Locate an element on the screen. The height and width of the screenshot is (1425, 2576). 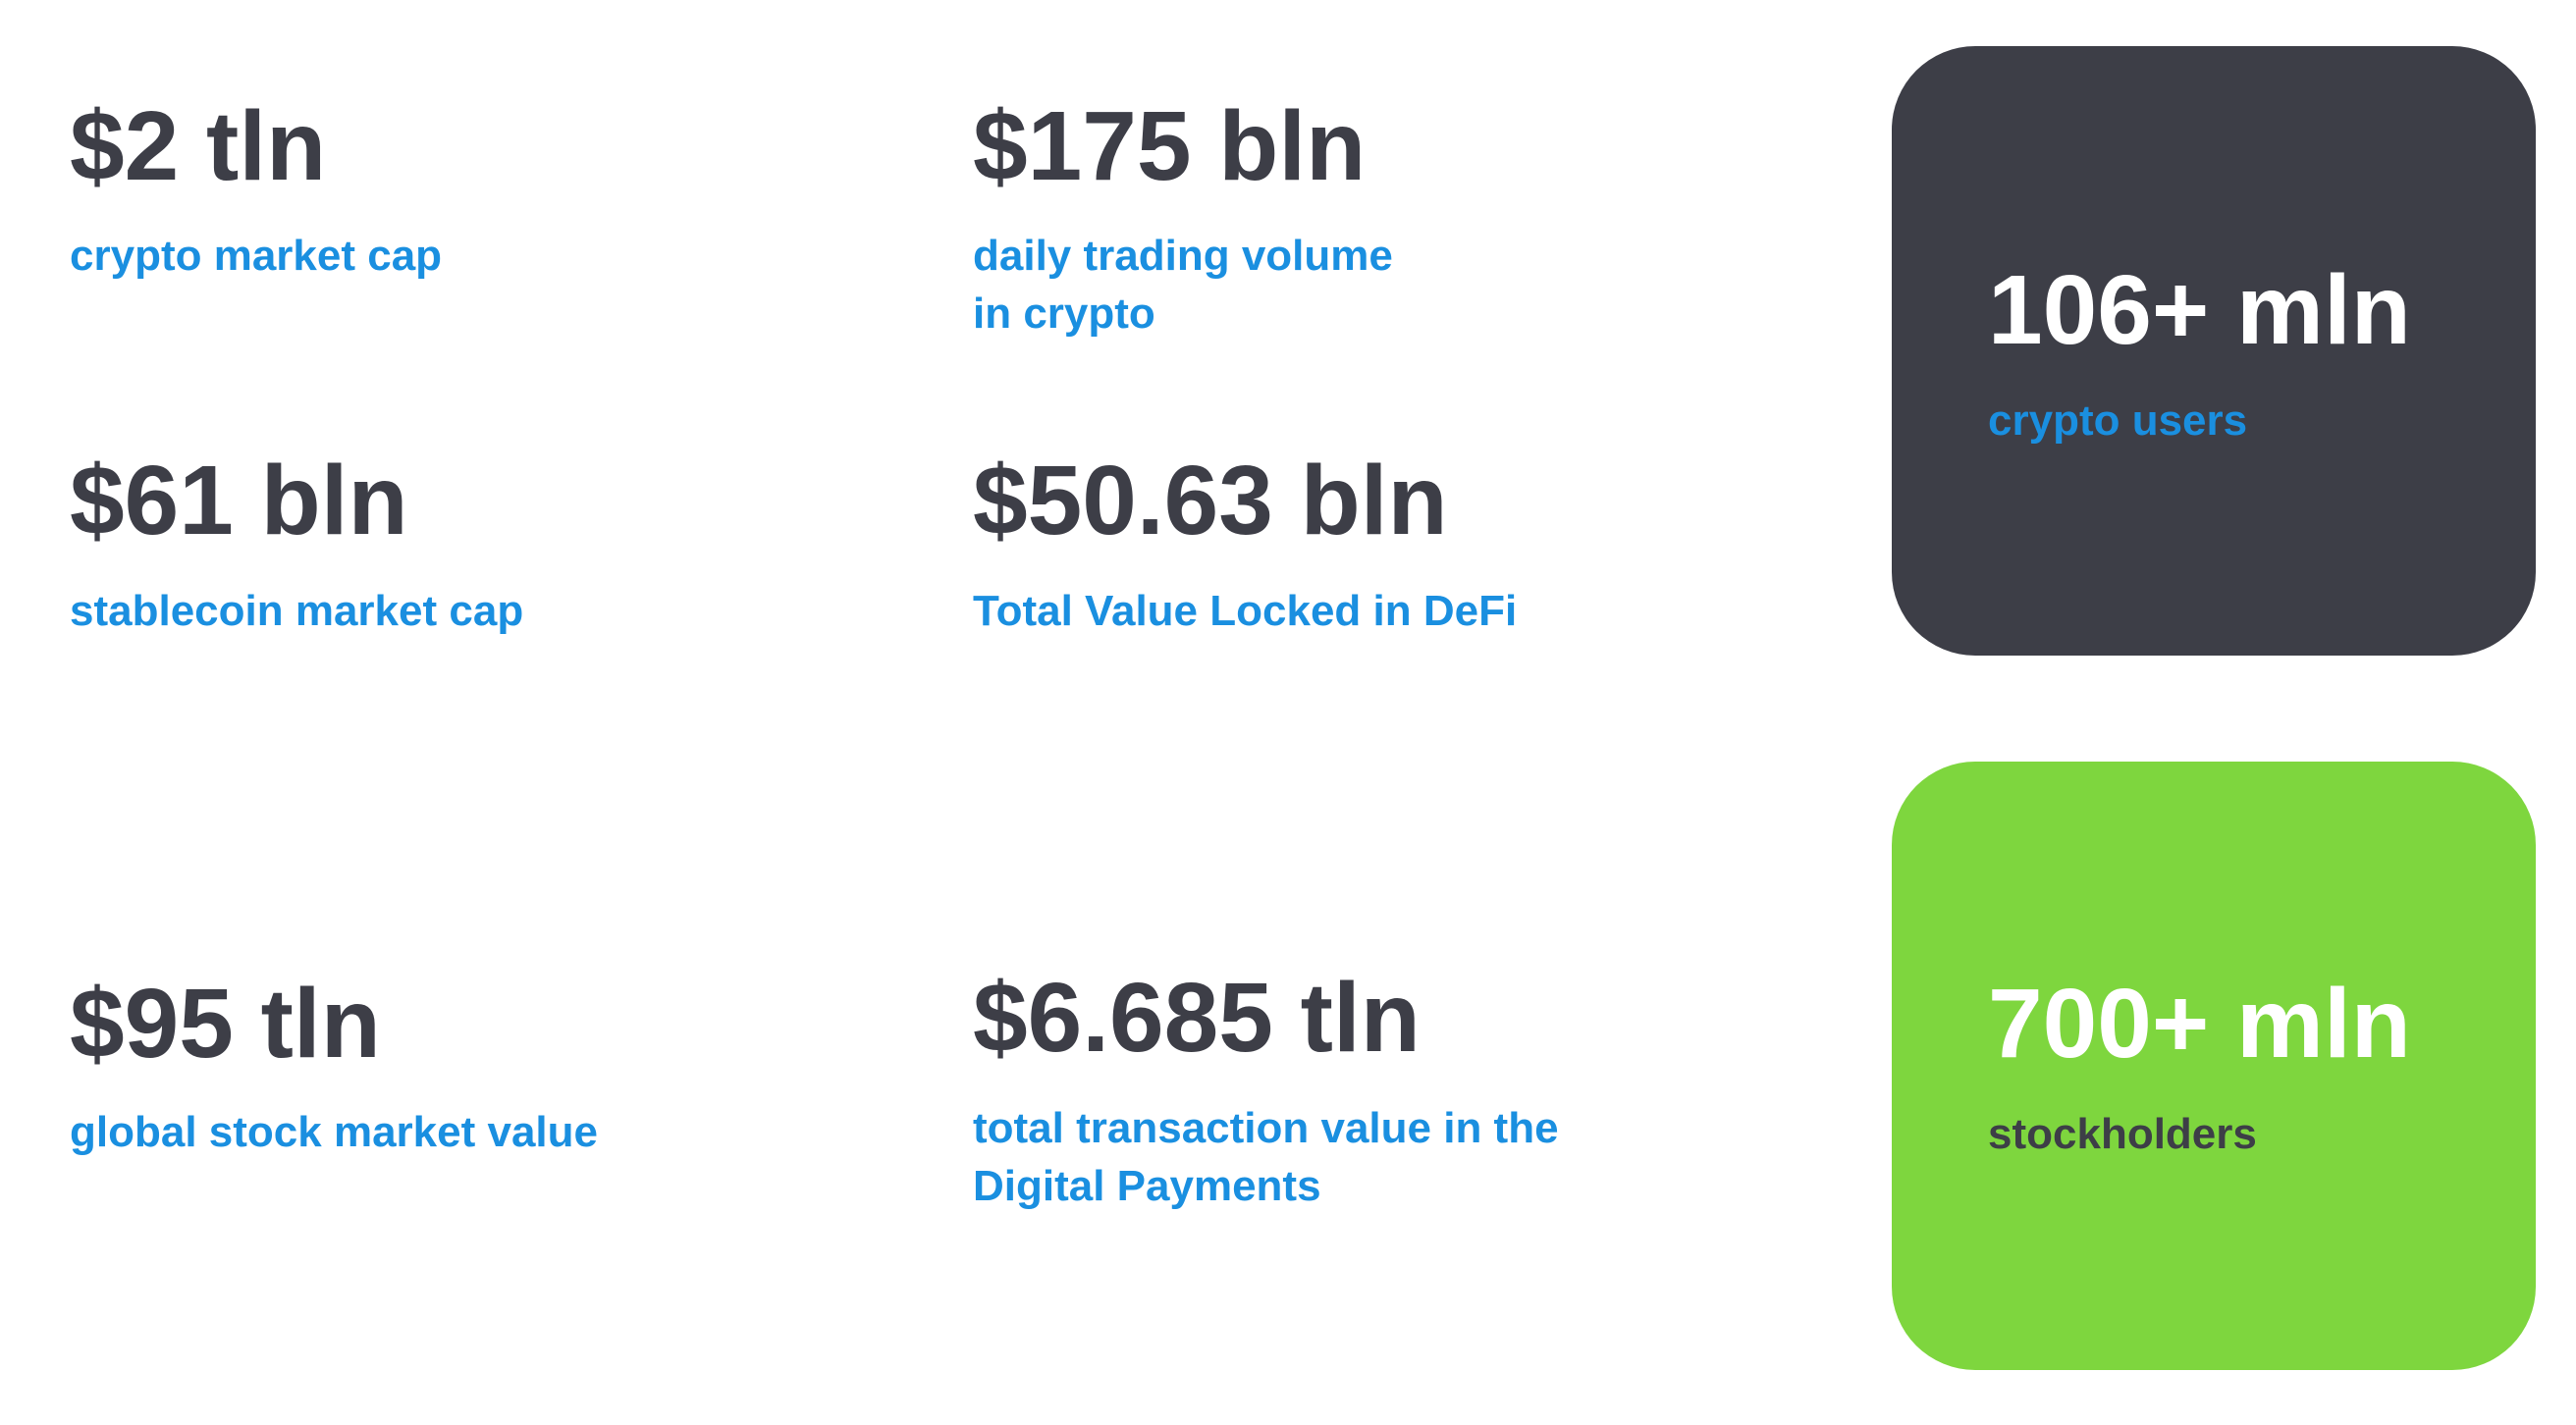
stat-label: Digital Payments is located at coordinates (1147, 1186).